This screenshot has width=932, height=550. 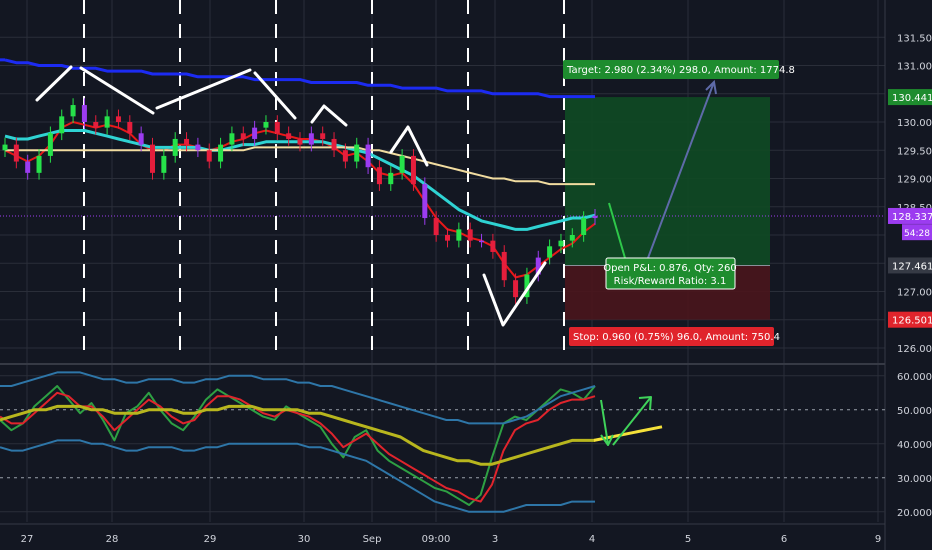 I want to click on target-price-tag-bg, so click(x=910, y=97).